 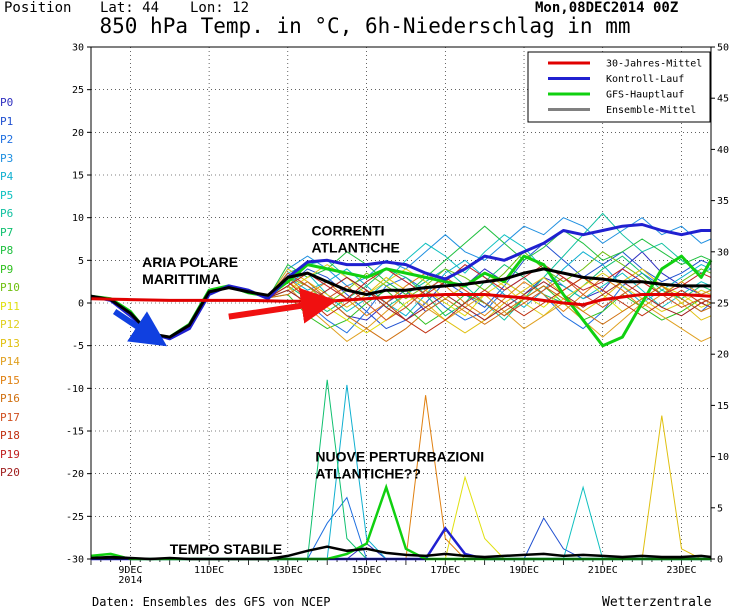 What do you see at coordinates (723, 355) in the screenshot?
I see `right-tick-label: 20` at bounding box center [723, 355].